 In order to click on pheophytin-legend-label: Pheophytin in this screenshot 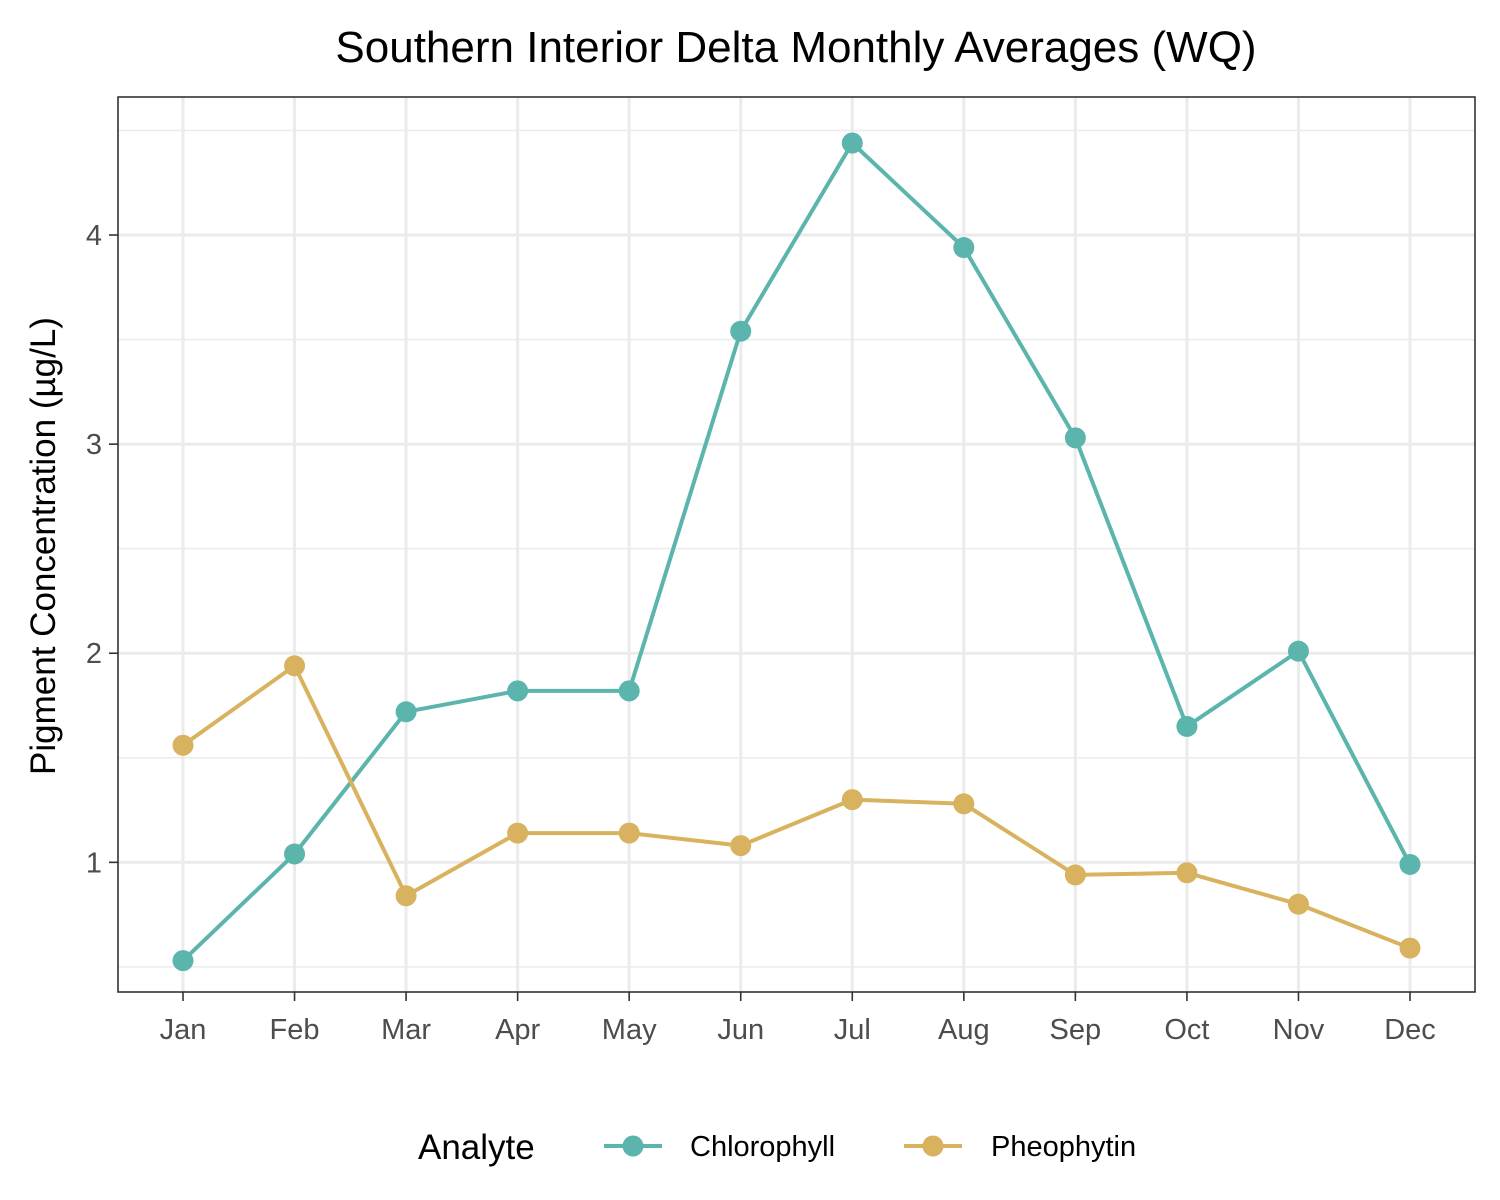, I will do `click(1063, 1147)`.